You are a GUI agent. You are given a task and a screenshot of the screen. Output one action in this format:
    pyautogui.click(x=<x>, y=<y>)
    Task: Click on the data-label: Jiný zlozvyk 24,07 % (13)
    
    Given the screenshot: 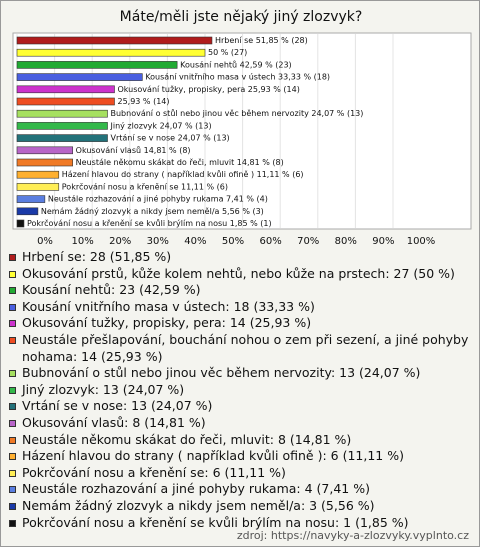 What is the action you would take?
    pyautogui.click(x=161, y=125)
    